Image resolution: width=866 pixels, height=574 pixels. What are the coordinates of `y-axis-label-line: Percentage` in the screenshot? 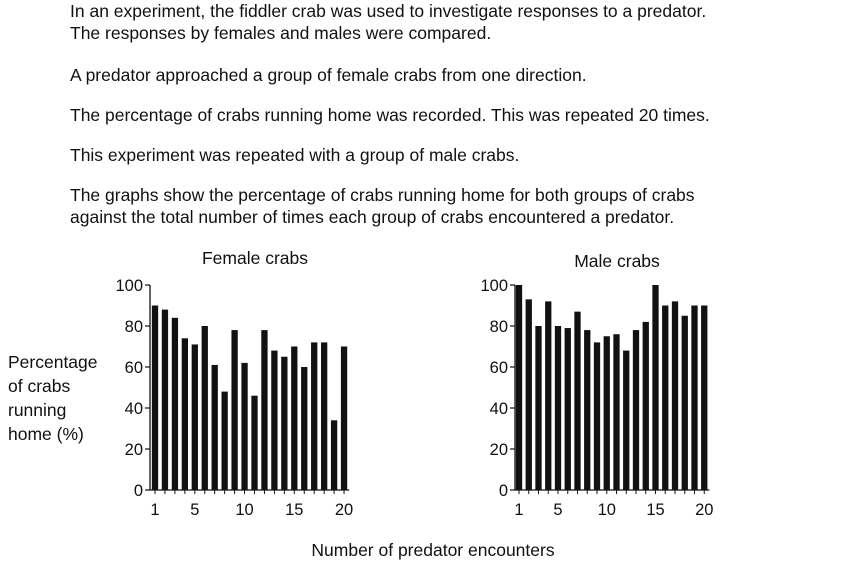 It's located at (53, 362).